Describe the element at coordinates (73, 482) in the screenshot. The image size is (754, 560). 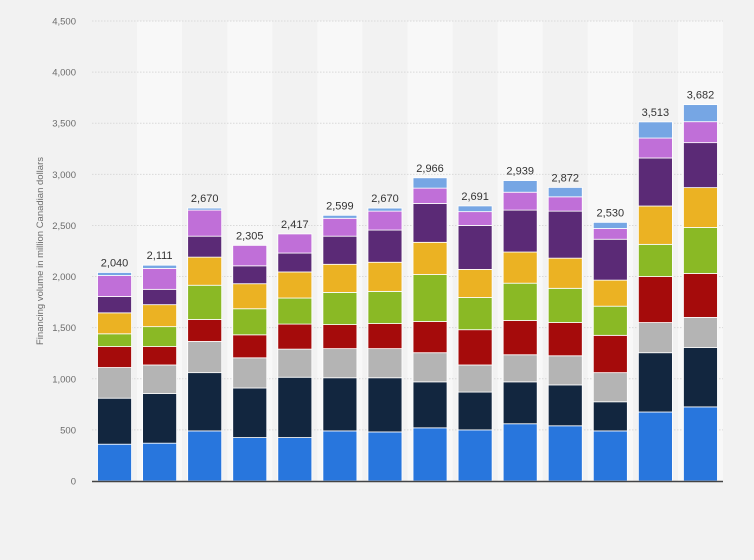
I see `y-tick-label: 0` at that location.